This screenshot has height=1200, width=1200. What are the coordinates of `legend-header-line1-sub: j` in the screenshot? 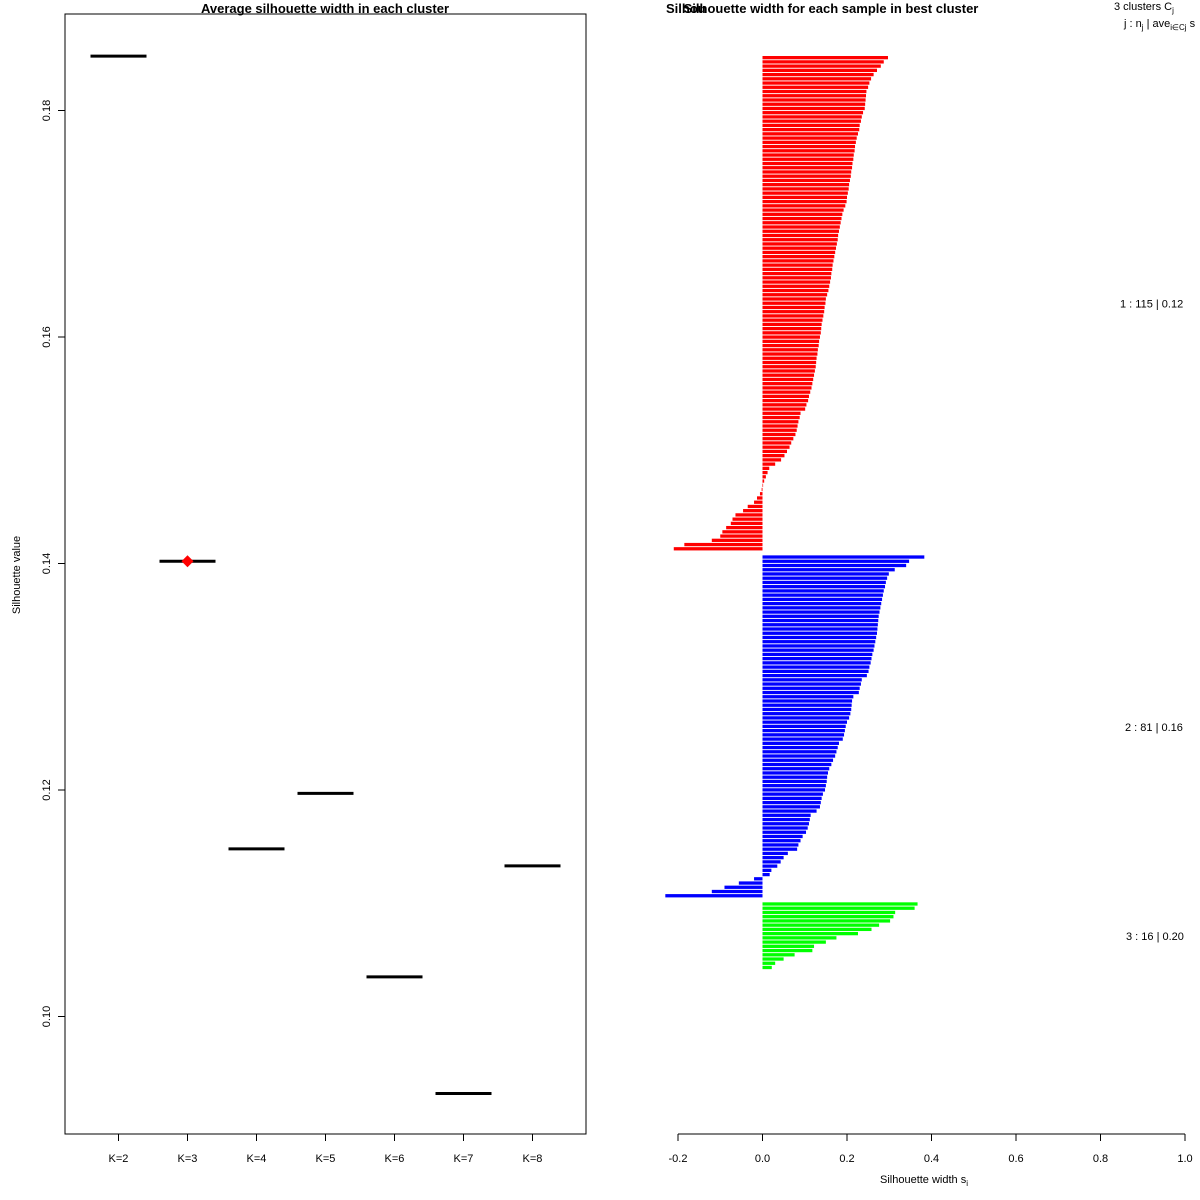 It's located at (1172, 10).